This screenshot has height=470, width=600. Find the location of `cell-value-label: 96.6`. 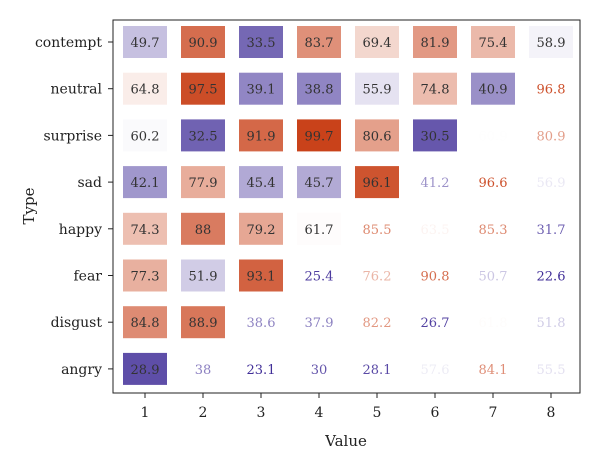

cell-value-label: 96.6 is located at coordinates (493, 183).